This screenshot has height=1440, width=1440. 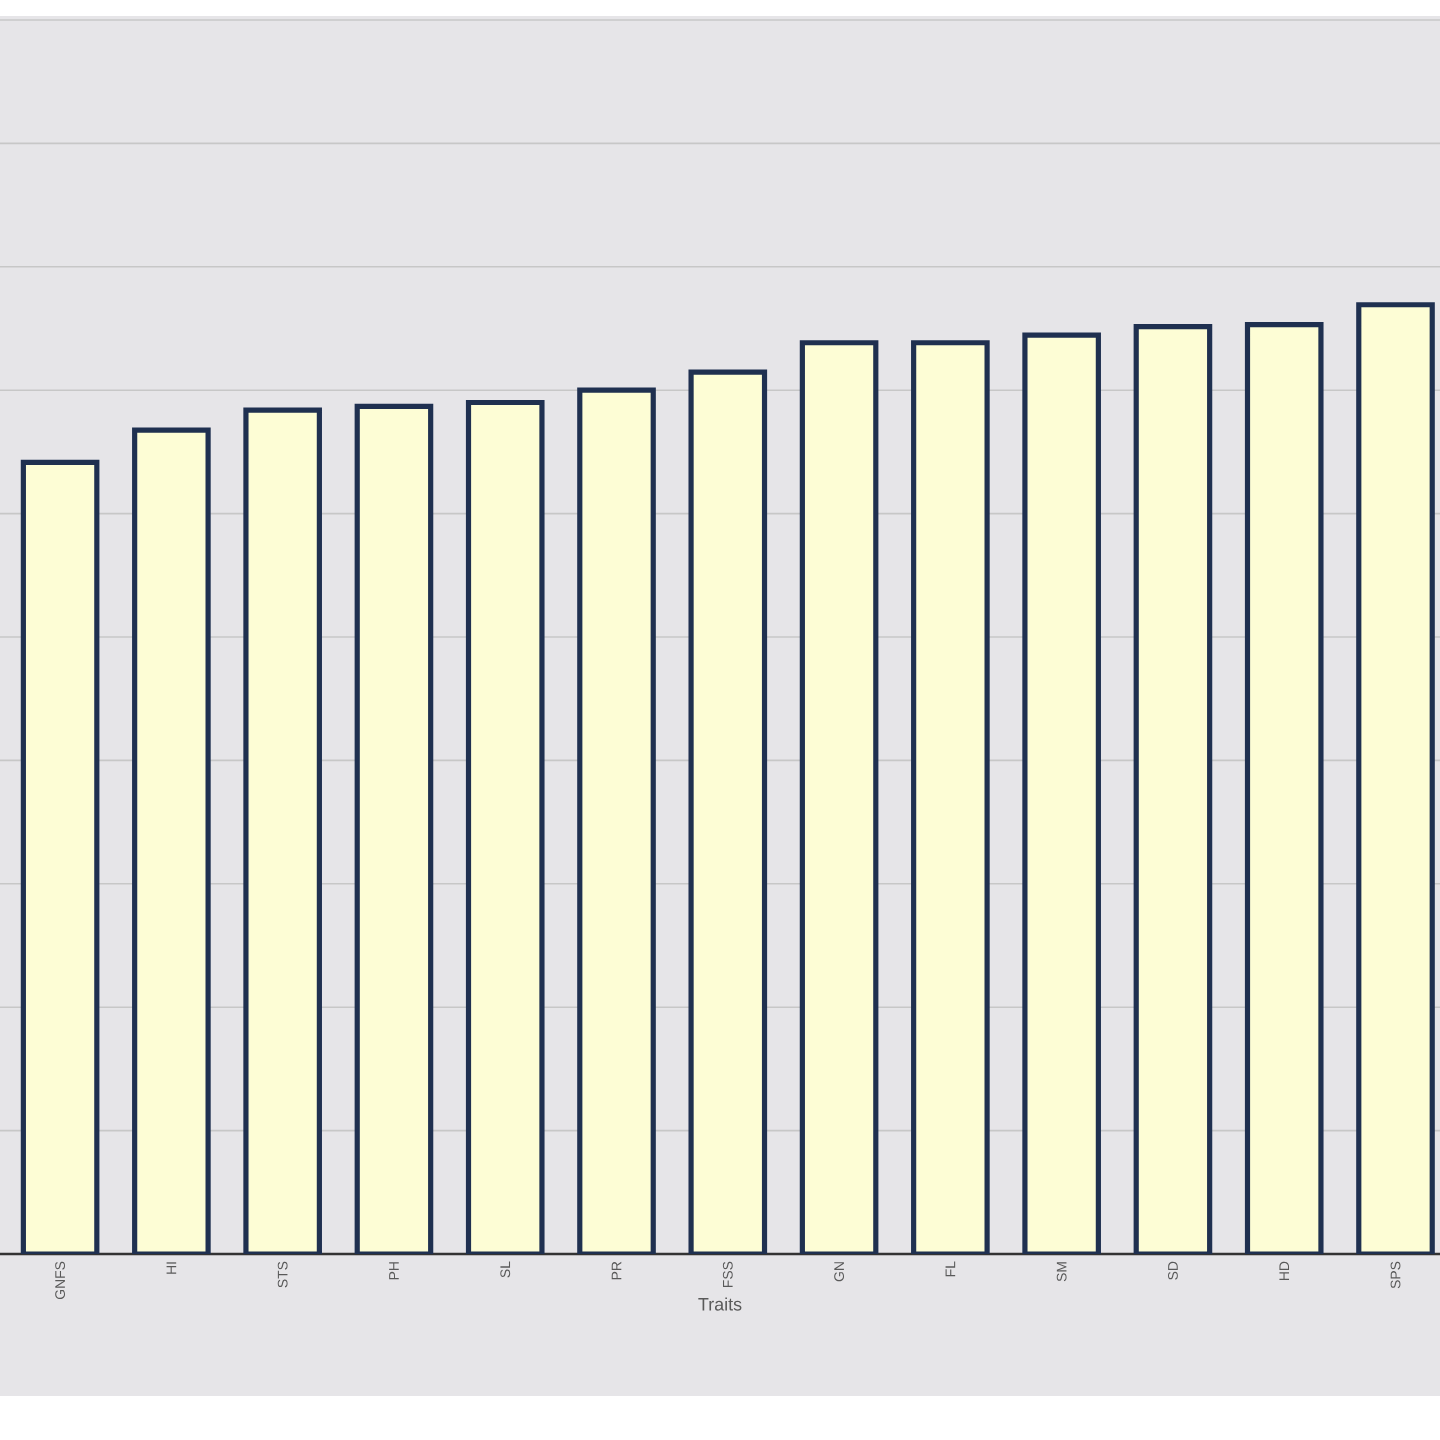 What do you see at coordinates (720, 1304) in the screenshot?
I see `x-axis-title: Traits` at bounding box center [720, 1304].